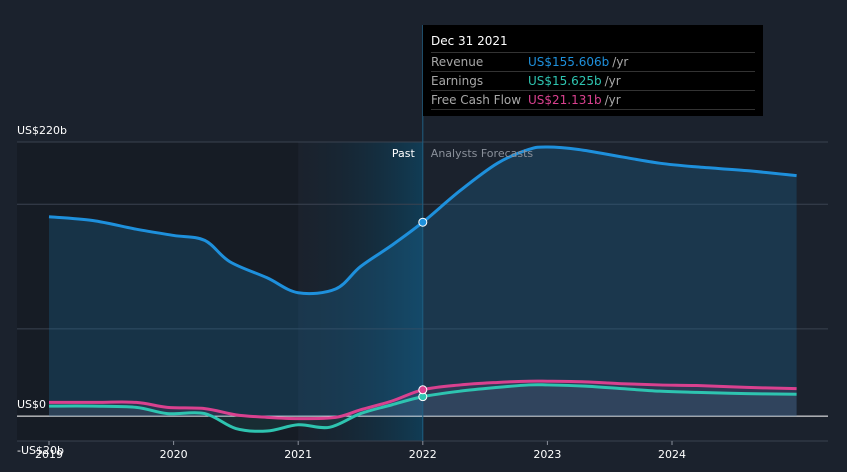 This screenshot has width=847, height=472. What do you see at coordinates (569, 62) in the screenshot?
I see `tooltip-series-value: US$155.606b` at bounding box center [569, 62].